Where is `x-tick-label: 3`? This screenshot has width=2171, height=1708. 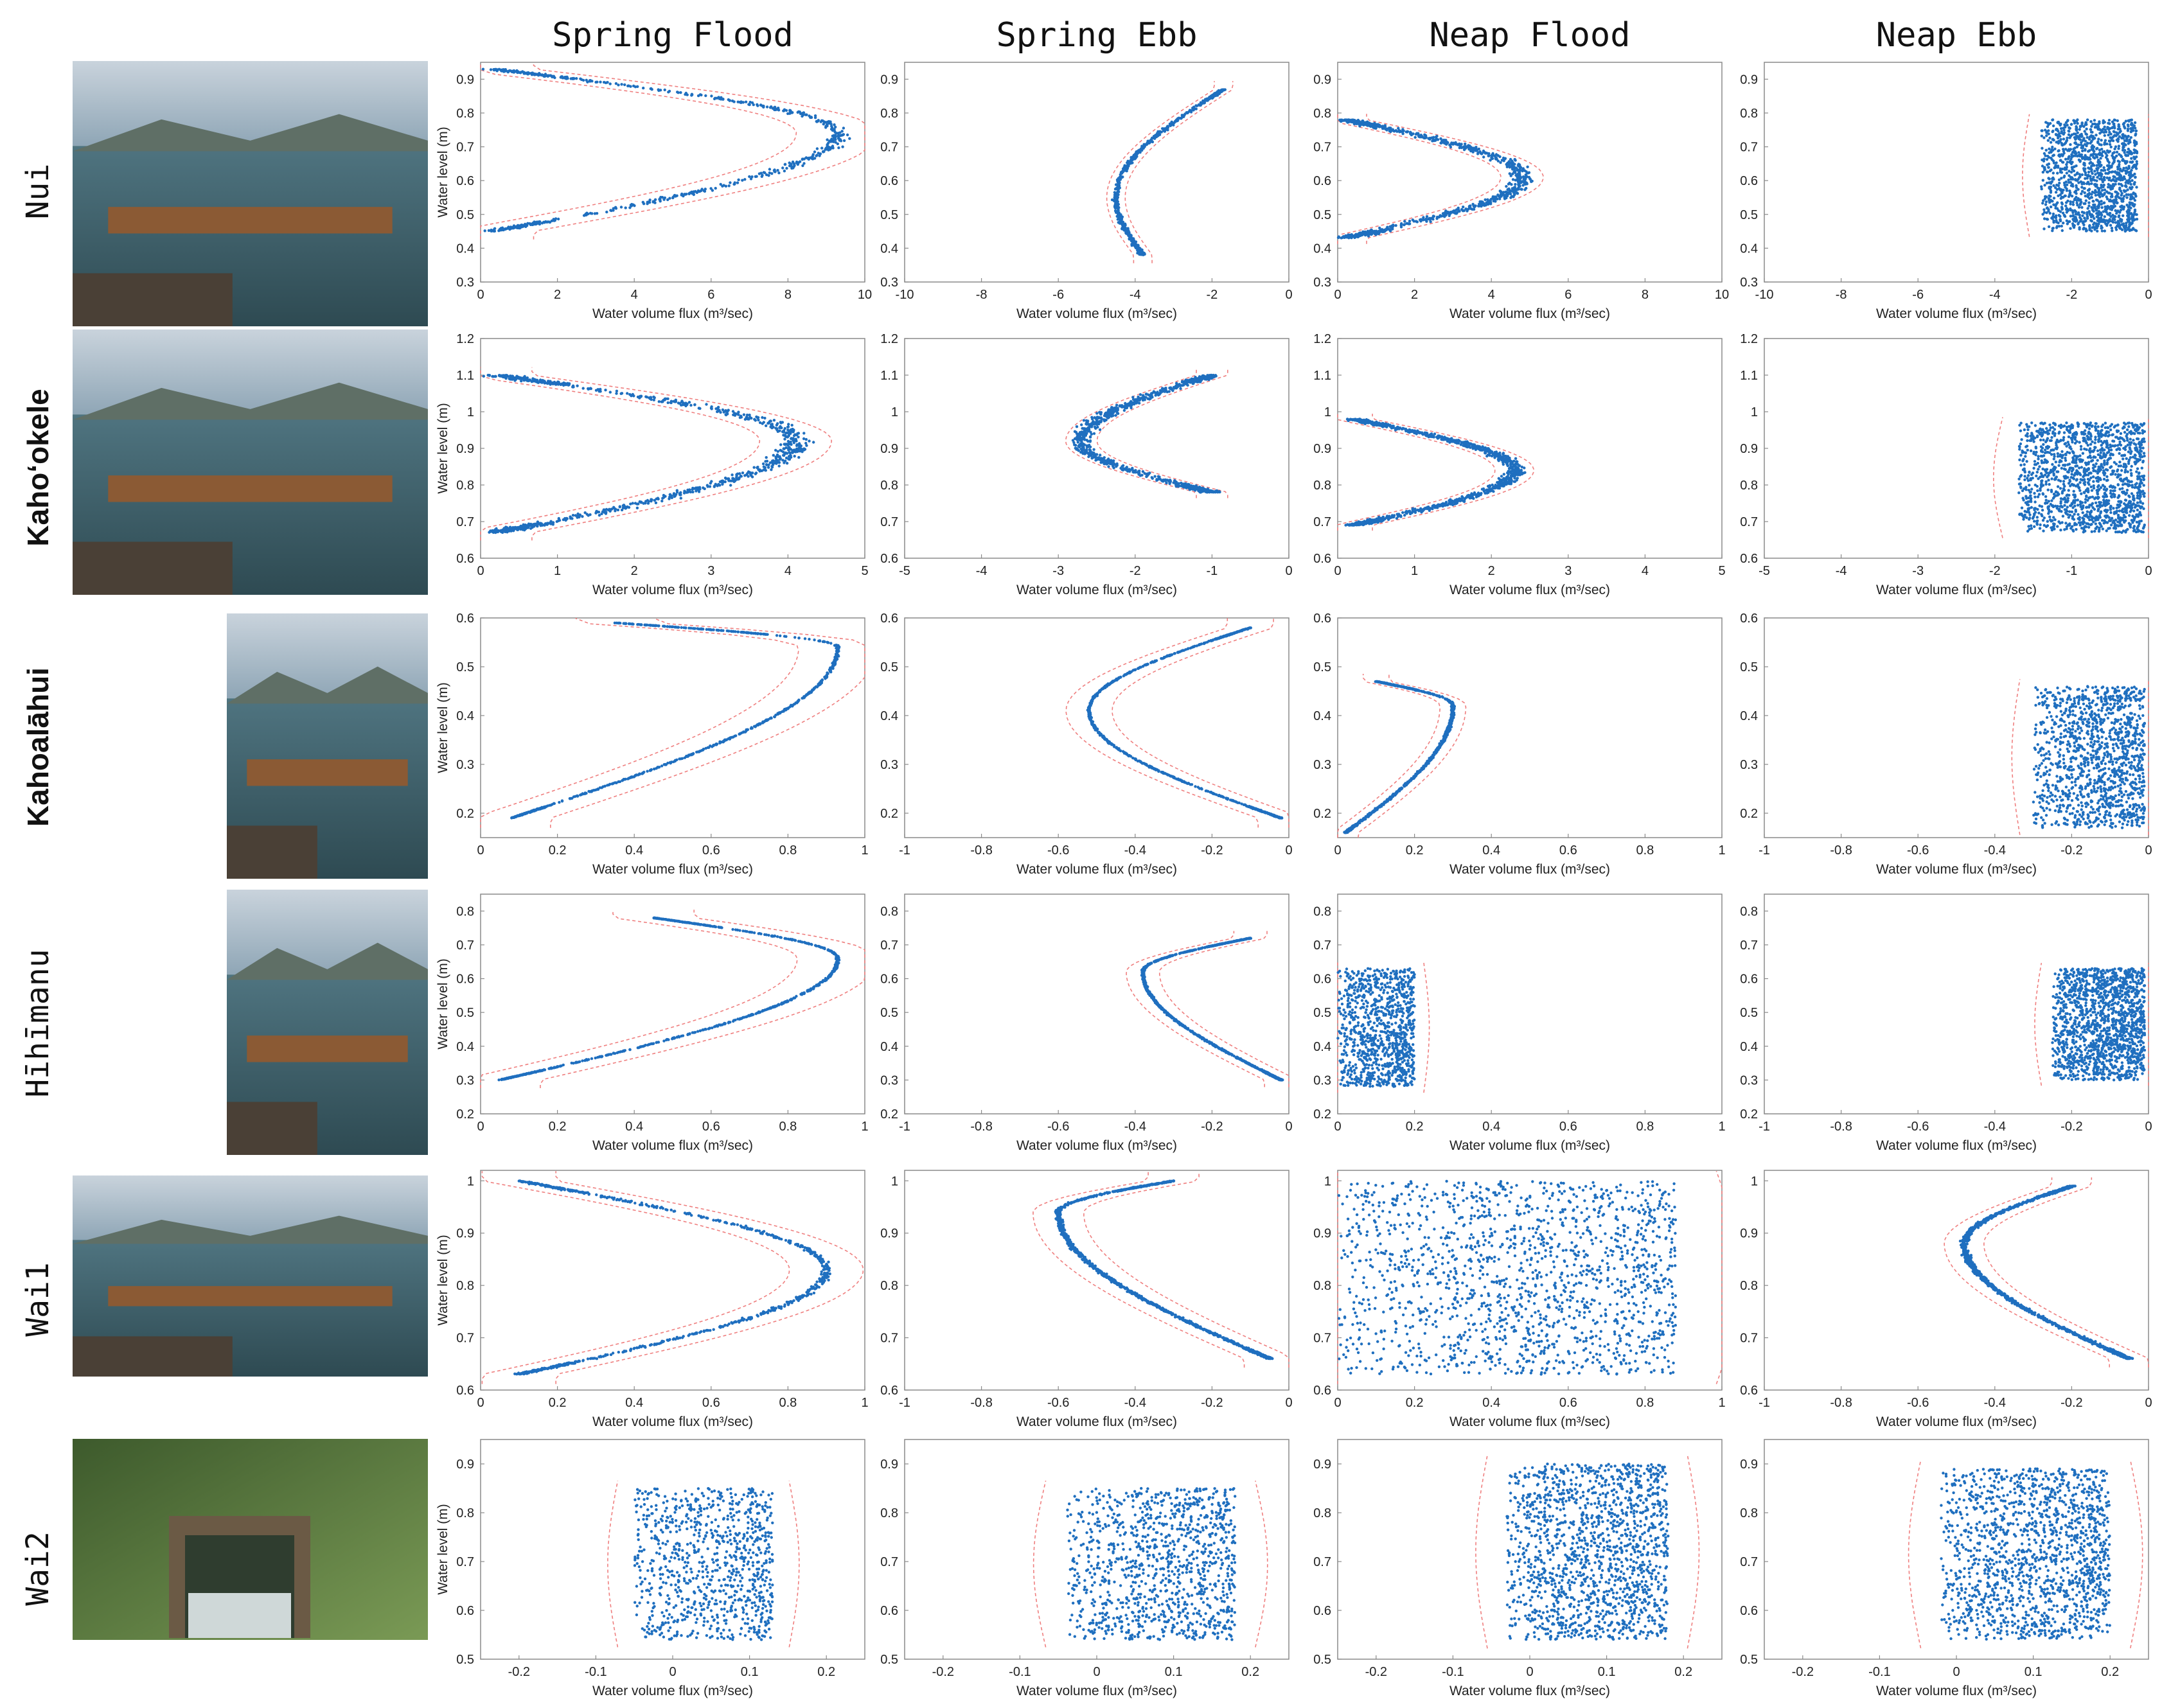 x-tick-label: 3 is located at coordinates (710, 571).